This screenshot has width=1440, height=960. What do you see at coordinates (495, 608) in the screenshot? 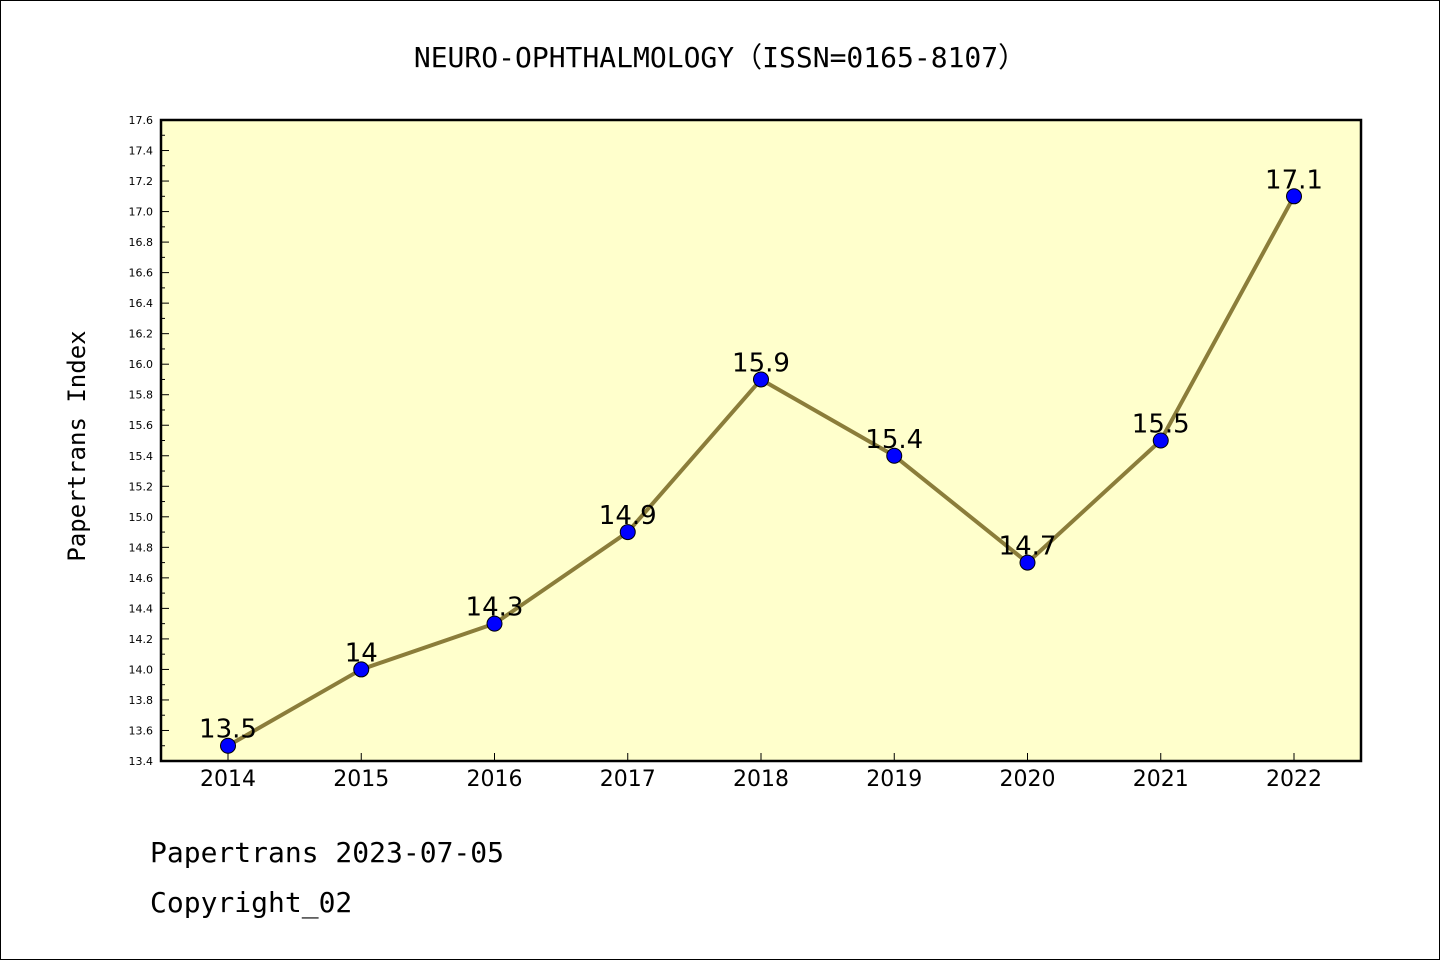
I see `data-label: 14.3` at bounding box center [495, 608].